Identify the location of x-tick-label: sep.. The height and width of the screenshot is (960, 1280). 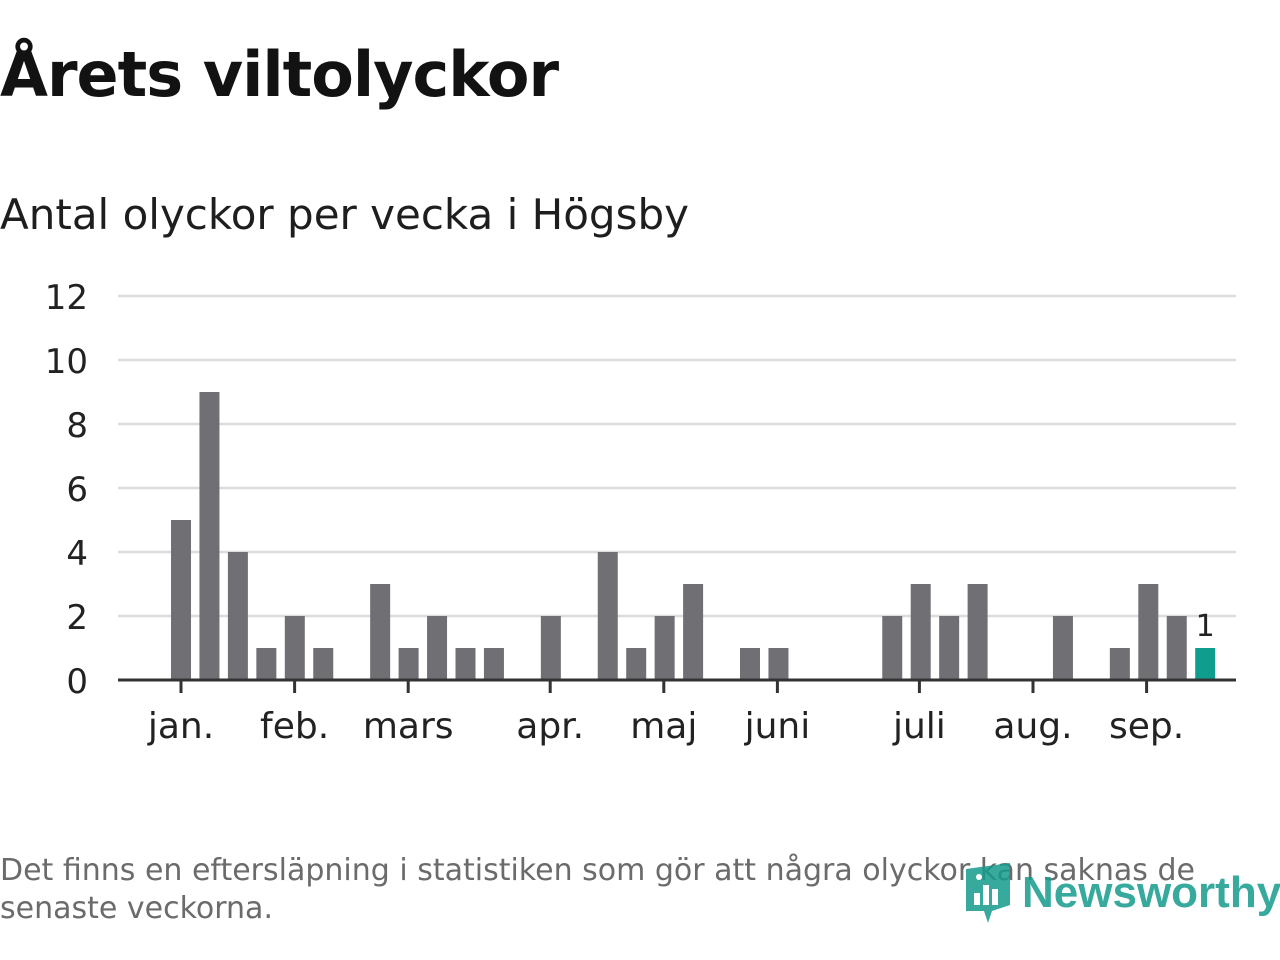
(1146, 726).